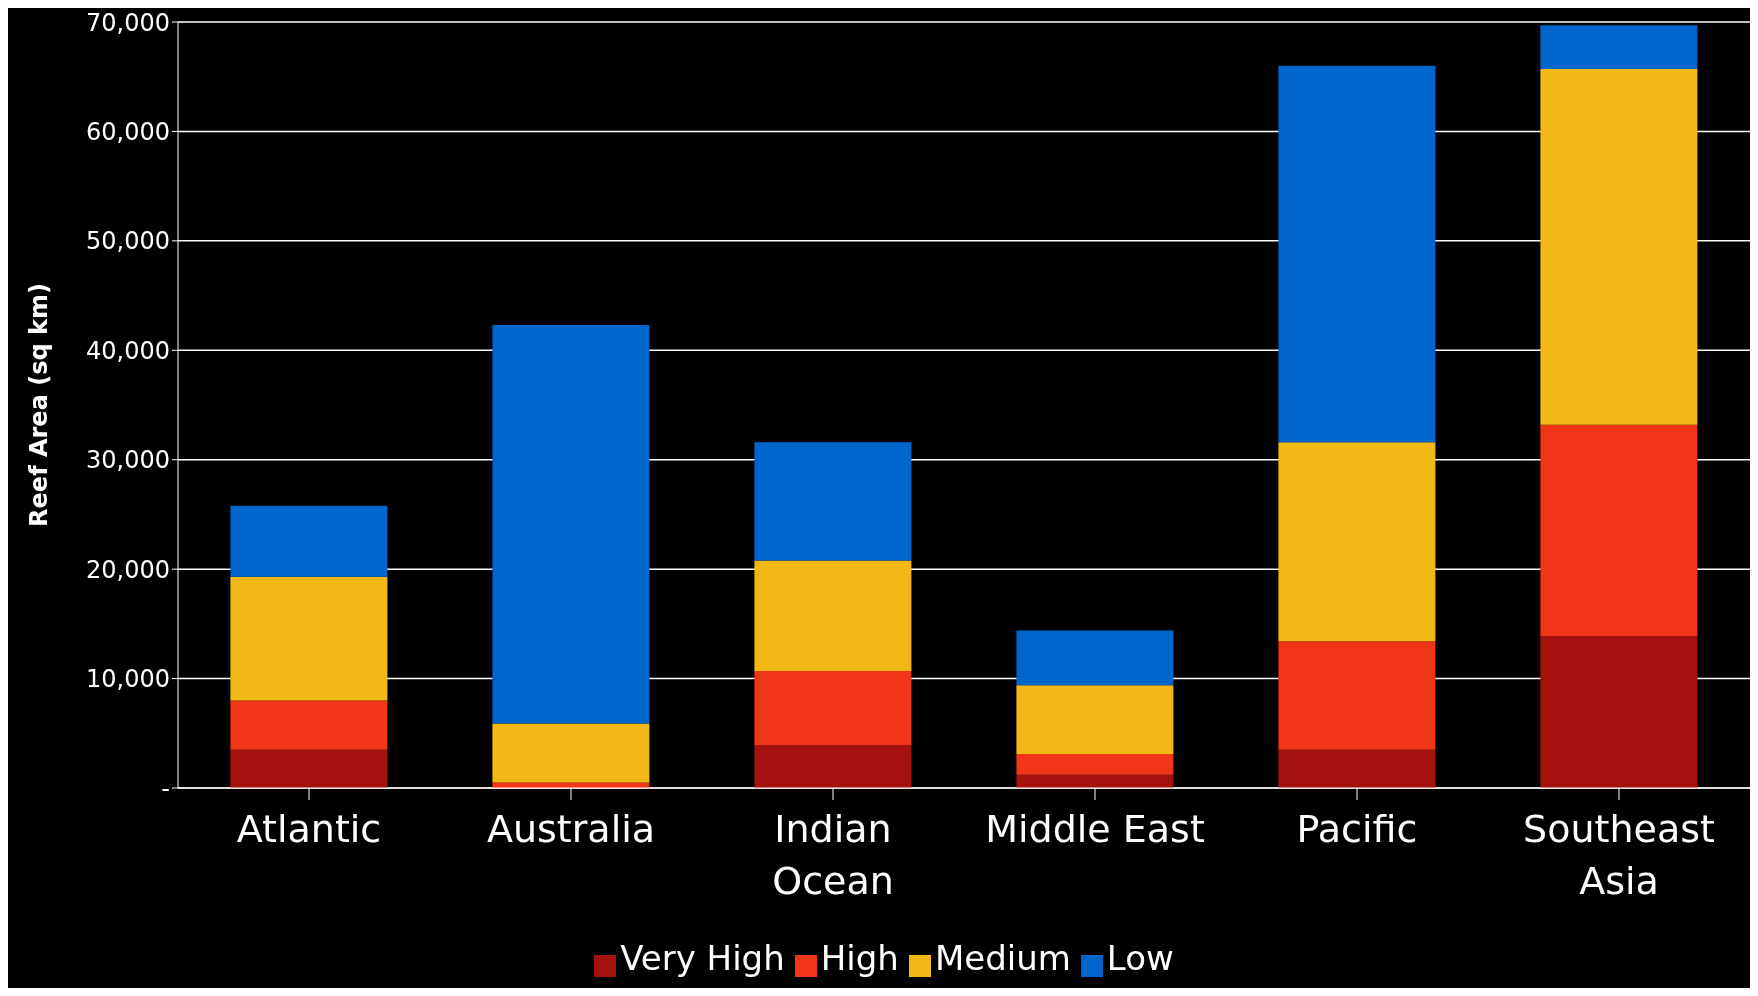 This screenshot has width=1758, height=996. Describe the element at coordinates (128, 350) in the screenshot. I see `y-tick-label: 40,000` at that location.